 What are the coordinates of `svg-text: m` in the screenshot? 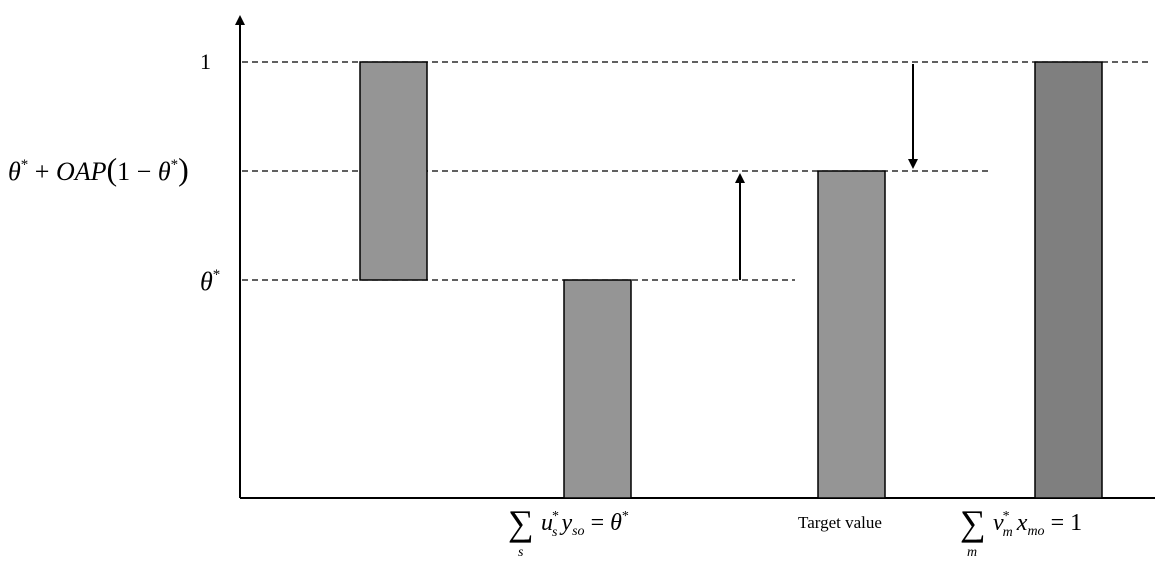 It's located at (972, 552).